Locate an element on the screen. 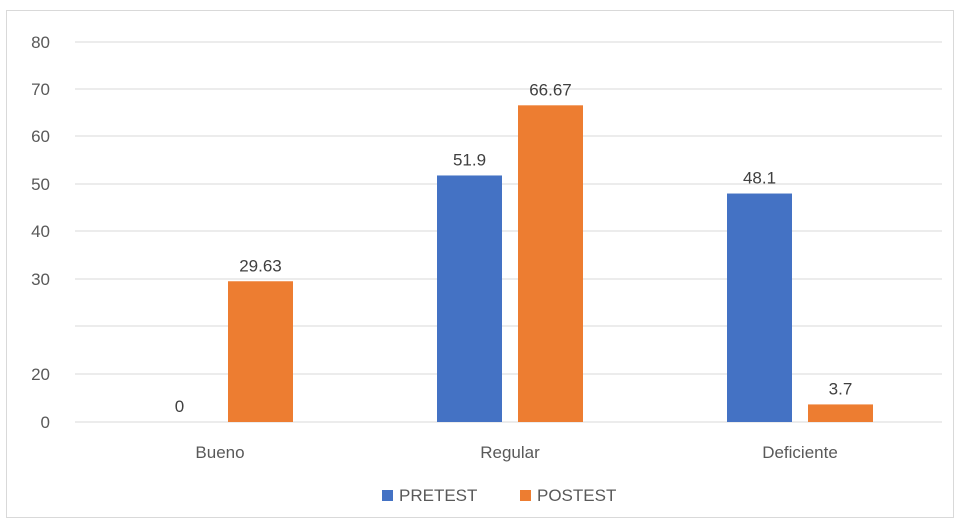  y-tick-label: 50 is located at coordinates (40, 184).